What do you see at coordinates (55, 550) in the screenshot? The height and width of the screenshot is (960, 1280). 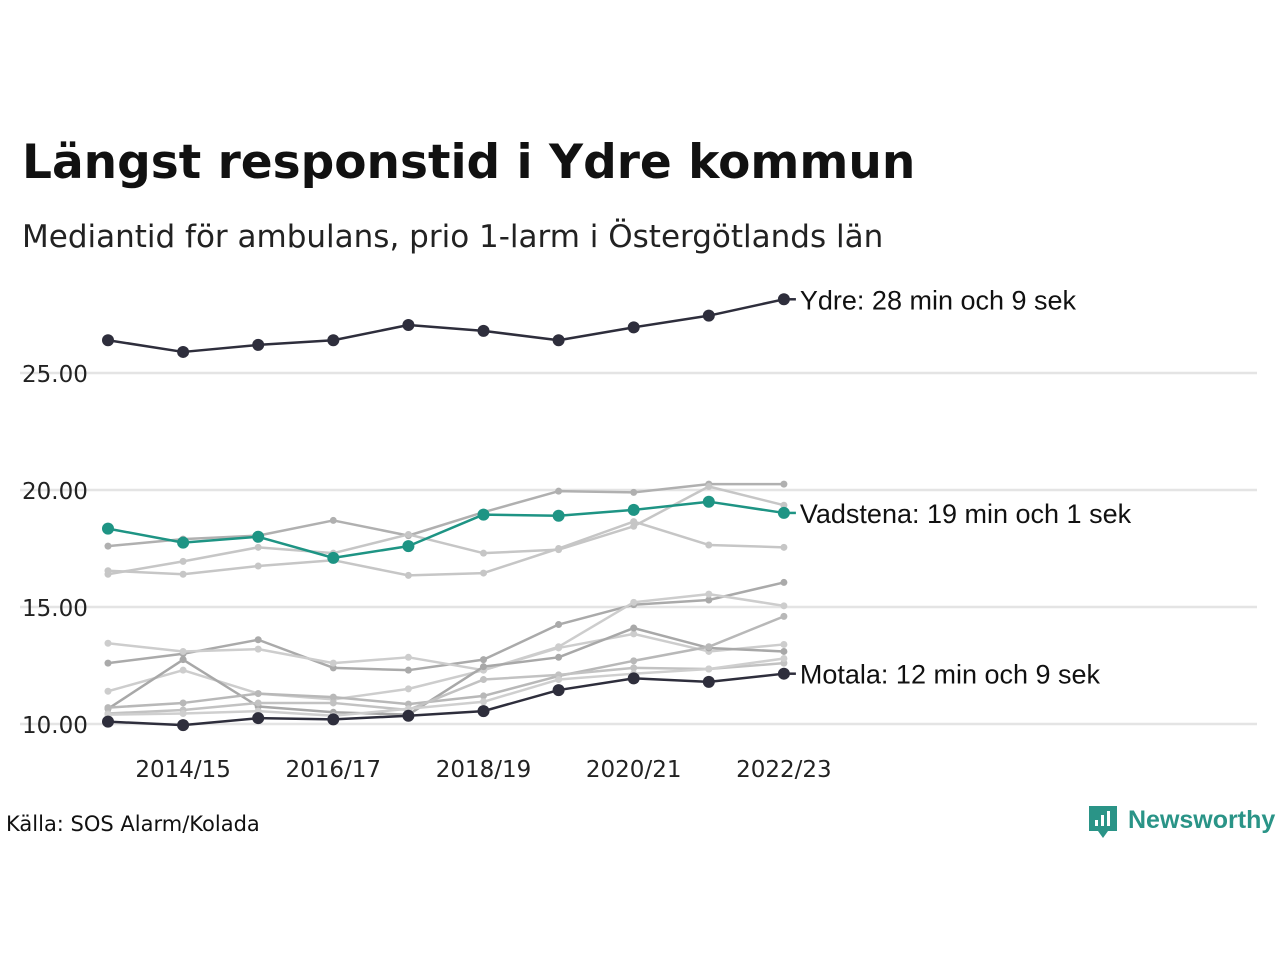 I see `y-axis-labels: 10.00 15.00 20.00 25.00` at bounding box center [55, 550].